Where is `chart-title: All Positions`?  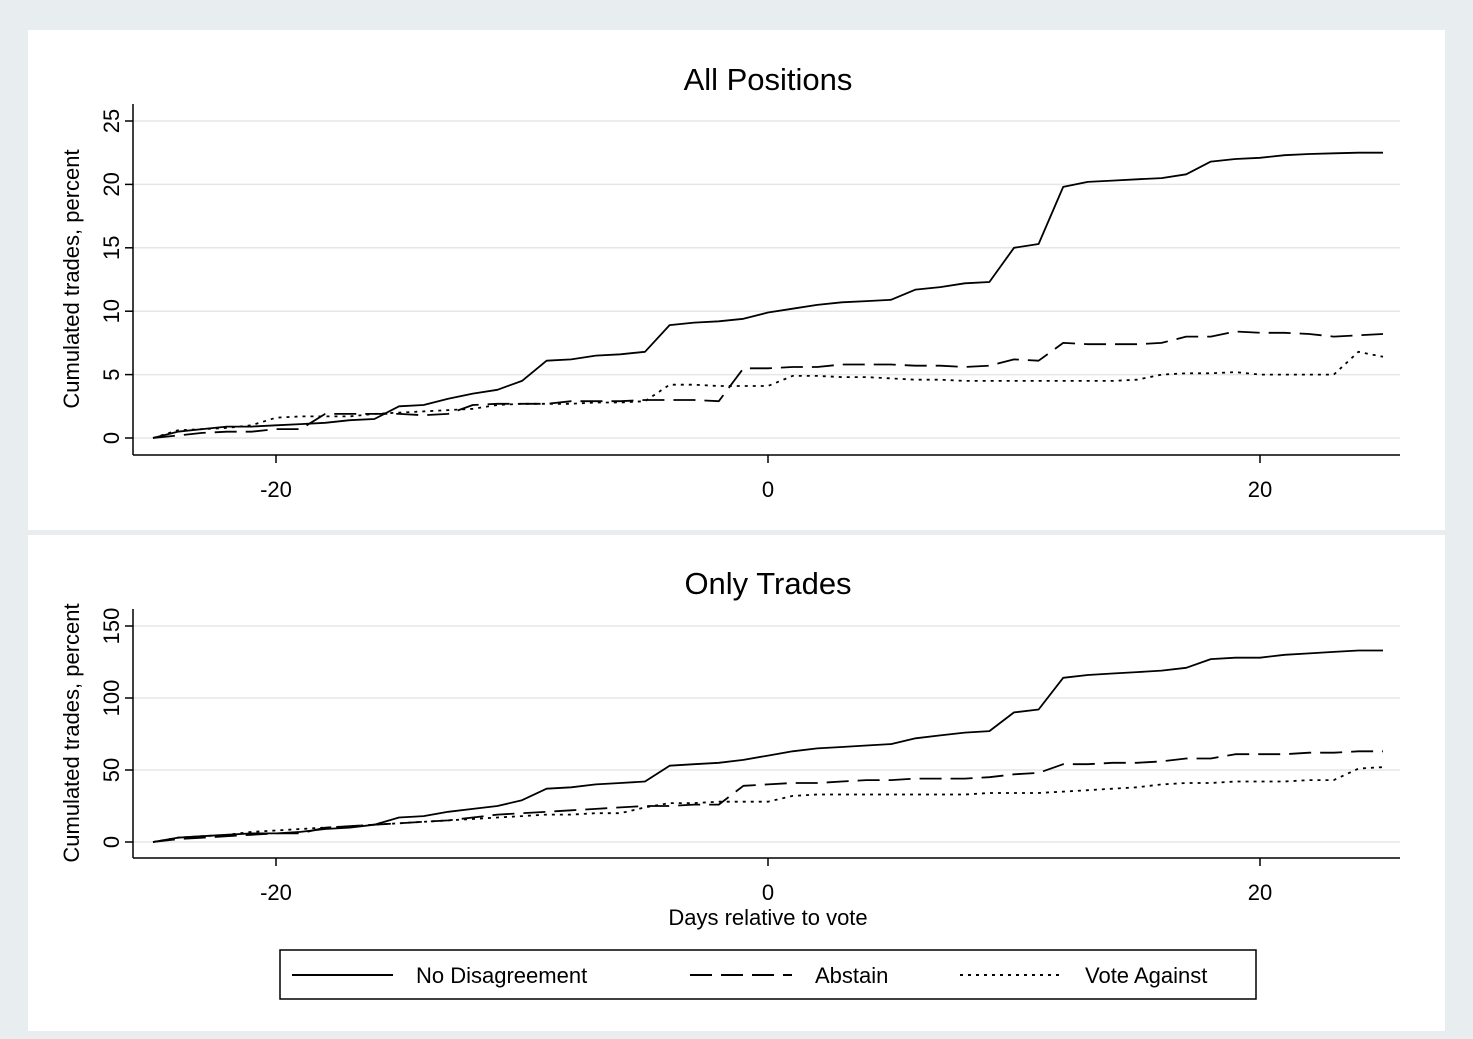
chart-title: All Positions is located at coordinates (768, 79).